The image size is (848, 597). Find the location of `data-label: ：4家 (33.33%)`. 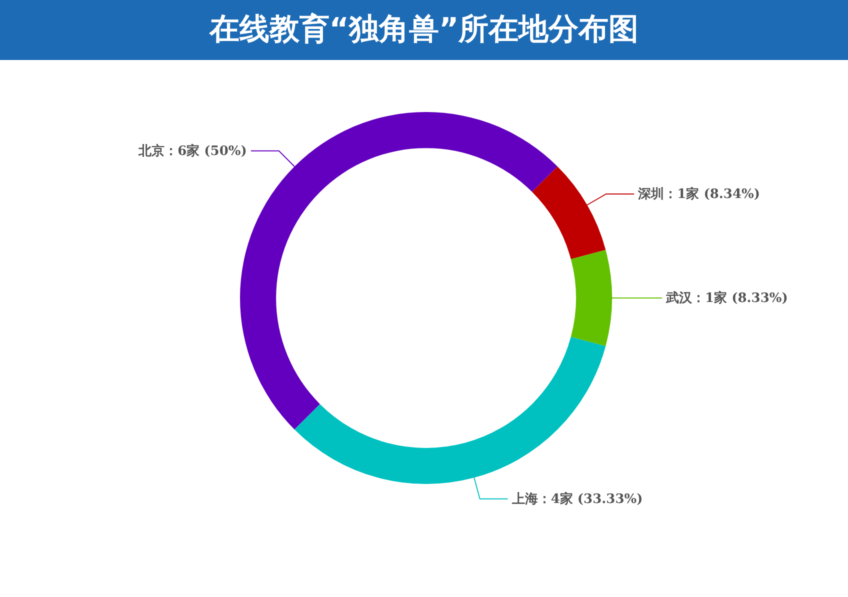

data-label: ：4家 (33.33%) is located at coordinates (590, 499).